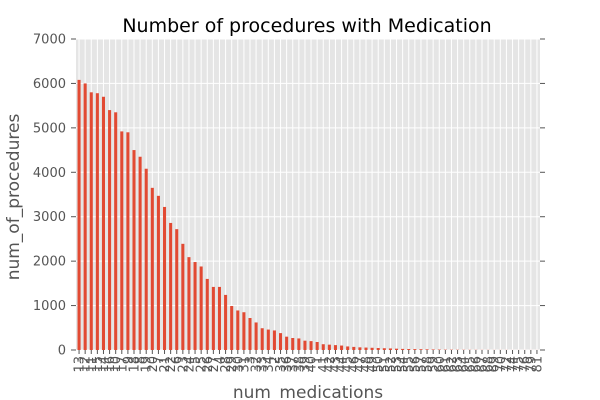 The width and height of the screenshot is (600, 400). Describe the element at coordinates (62, 351) in the screenshot. I see `y-tick-label: 0` at that location.